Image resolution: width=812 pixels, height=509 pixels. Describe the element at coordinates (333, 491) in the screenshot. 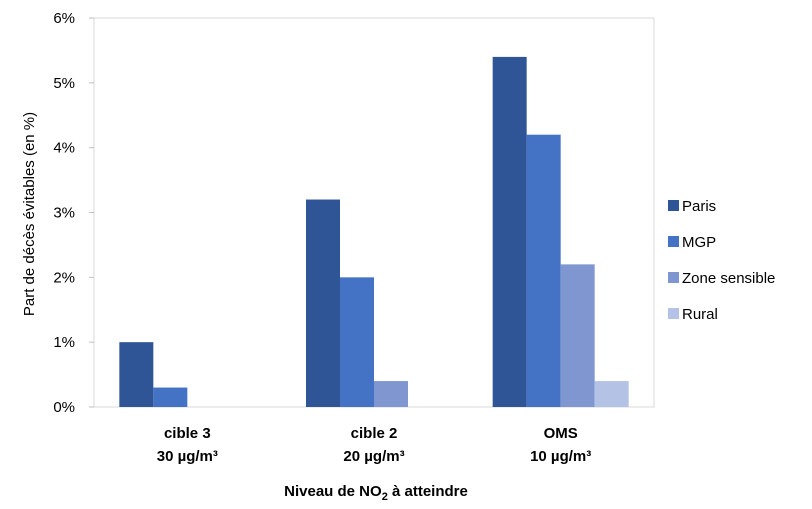

I see `x-axis-title-main: Niveau de NO` at that location.